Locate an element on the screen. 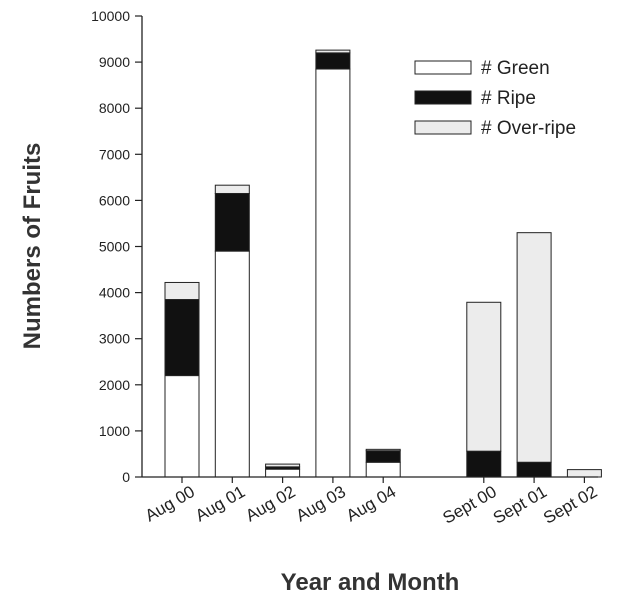  y-tick-label: 7000 is located at coordinates (114, 154).